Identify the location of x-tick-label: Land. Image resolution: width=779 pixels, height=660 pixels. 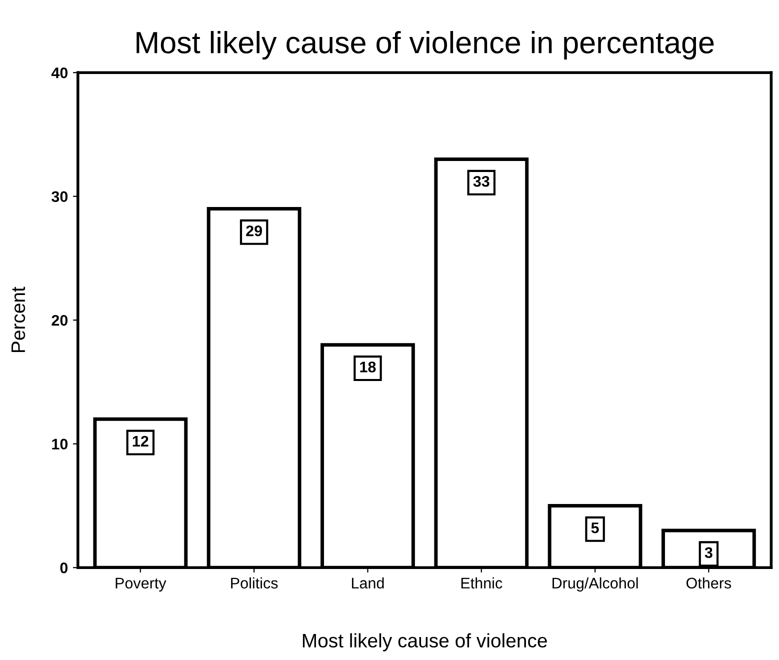
(368, 583).